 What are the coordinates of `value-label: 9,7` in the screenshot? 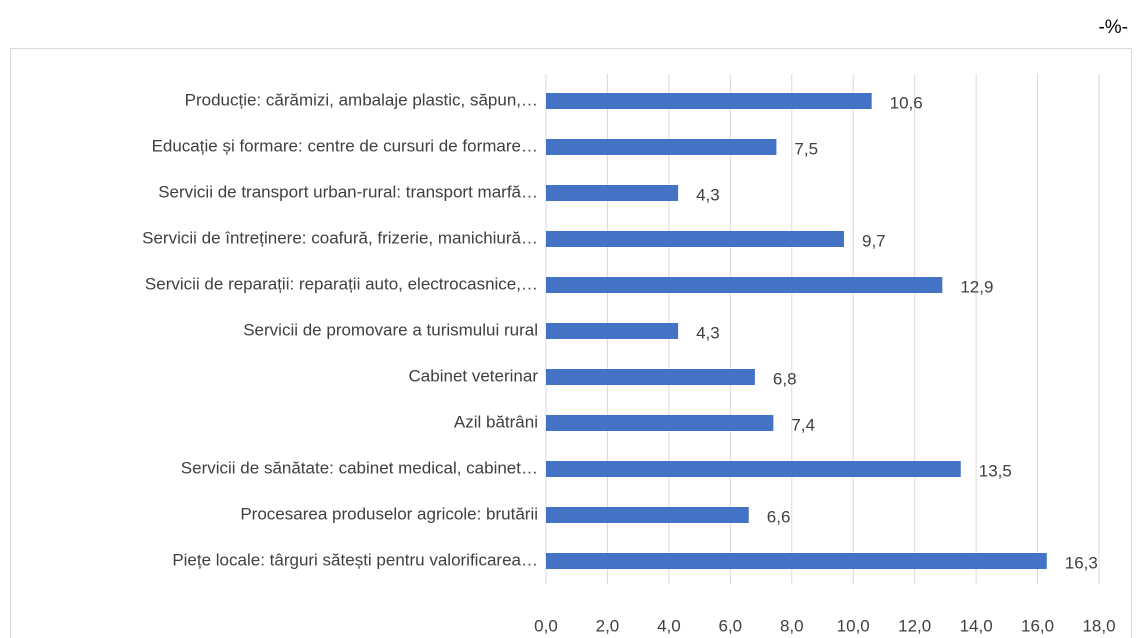 It's located at (874, 240).